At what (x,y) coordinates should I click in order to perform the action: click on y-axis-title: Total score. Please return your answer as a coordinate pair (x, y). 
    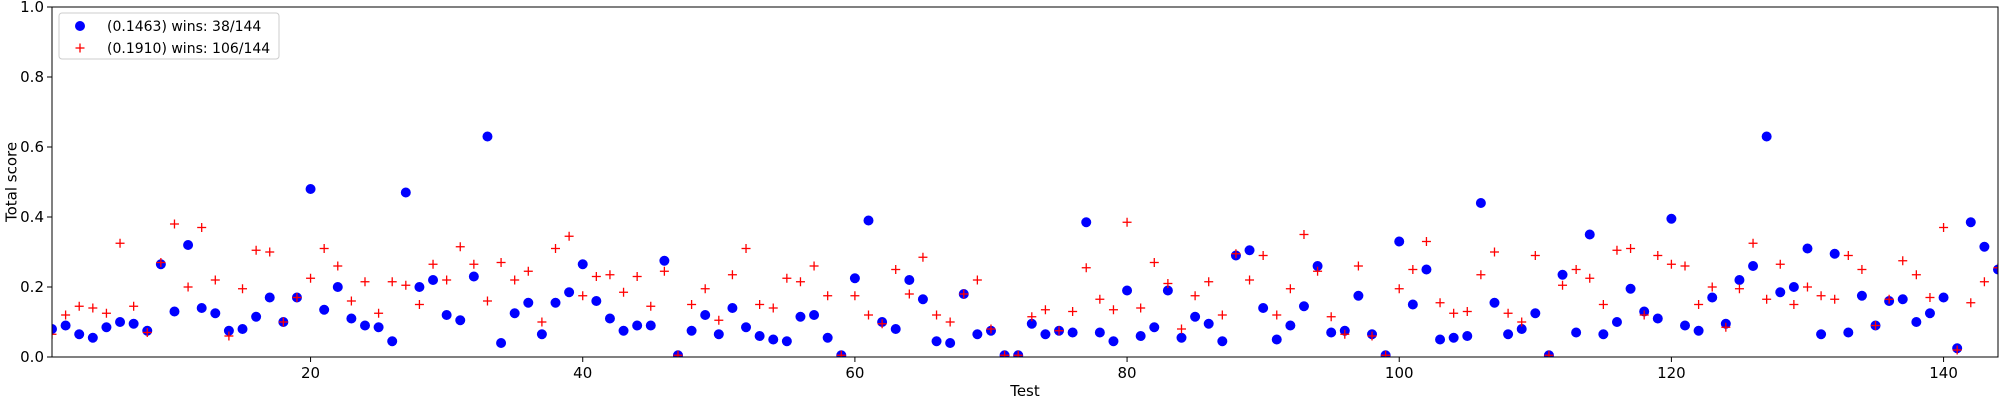
    Looking at the image, I should click on (12, 182).